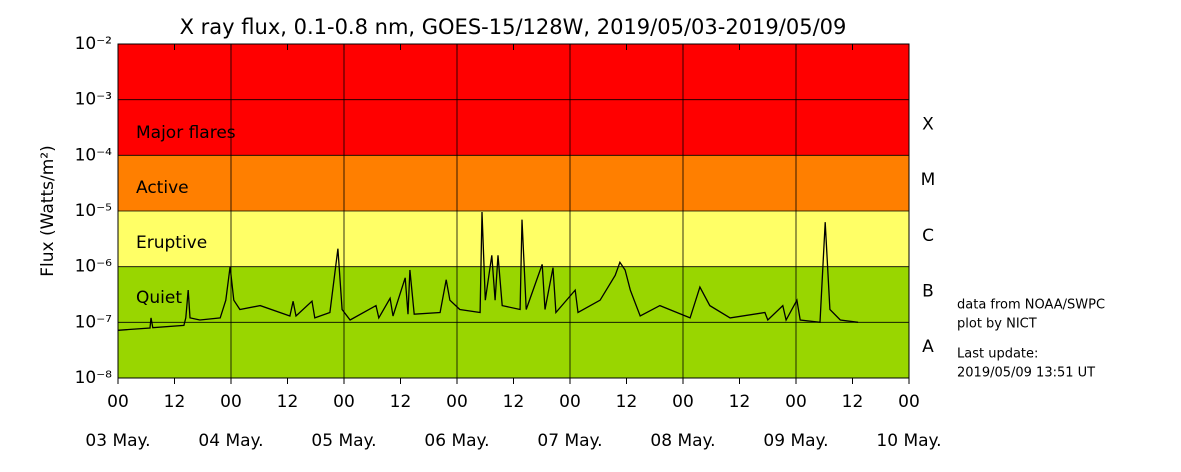 This screenshot has height=472, width=1181. I want to click on y-tick-label: 10⁻², so click(93, 44).